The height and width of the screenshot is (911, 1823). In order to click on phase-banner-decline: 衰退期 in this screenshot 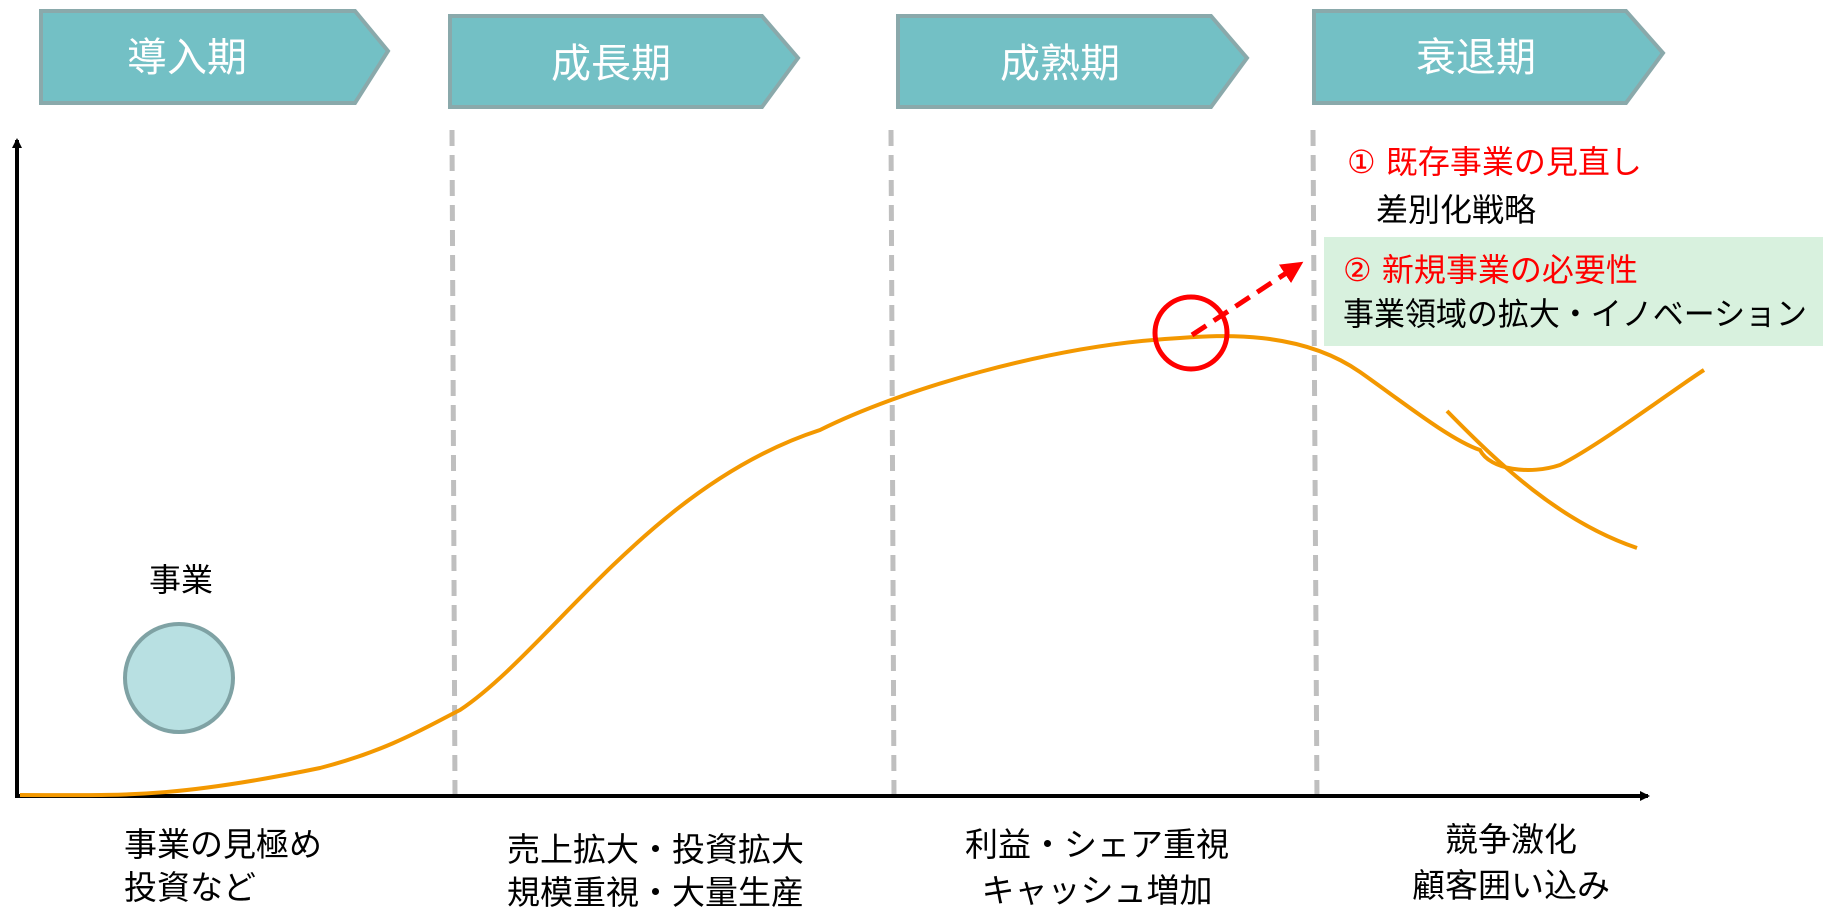, I will do `click(1489, 57)`.